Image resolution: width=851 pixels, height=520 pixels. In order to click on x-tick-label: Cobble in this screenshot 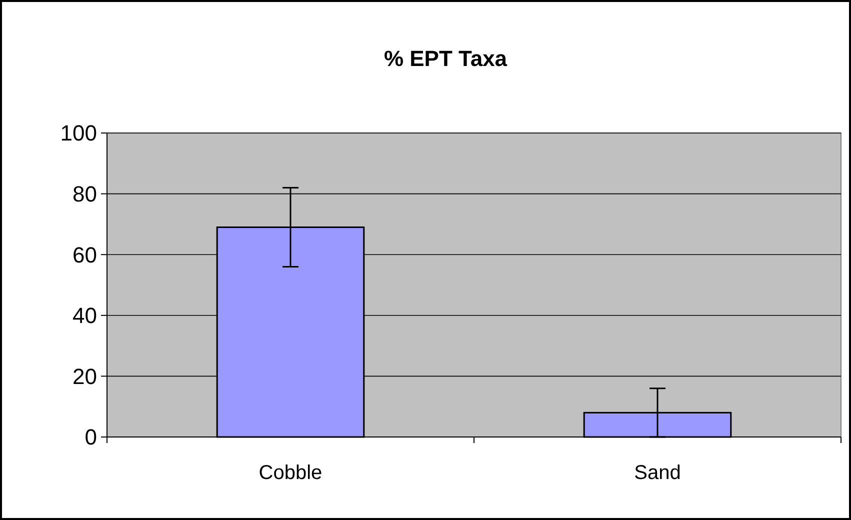, I will do `click(290, 473)`.